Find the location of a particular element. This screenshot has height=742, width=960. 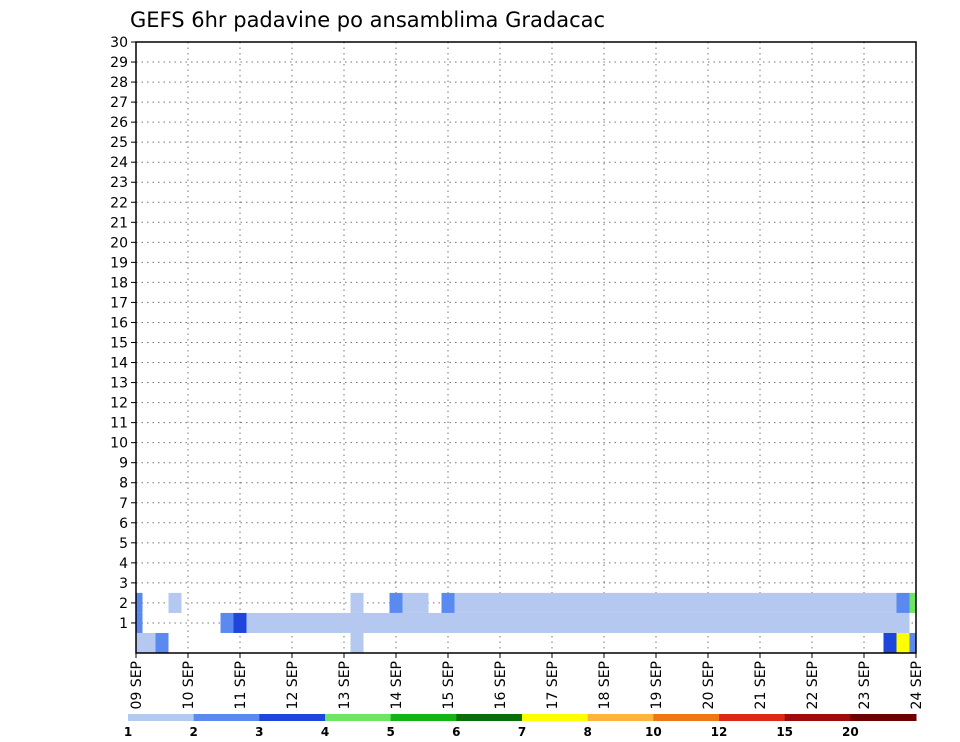

y-tick-label: 19 is located at coordinates (119, 263).